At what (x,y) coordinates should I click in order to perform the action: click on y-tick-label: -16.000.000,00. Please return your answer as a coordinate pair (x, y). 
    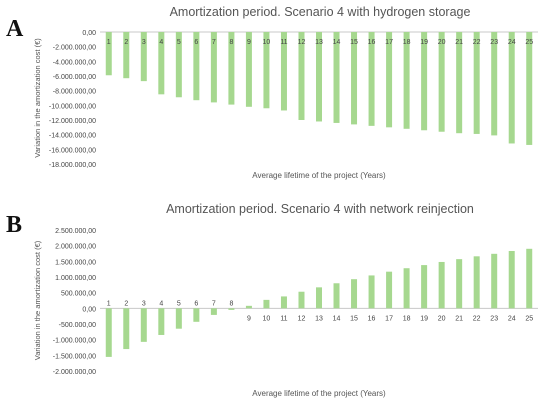
    Looking at the image, I should click on (72, 150).